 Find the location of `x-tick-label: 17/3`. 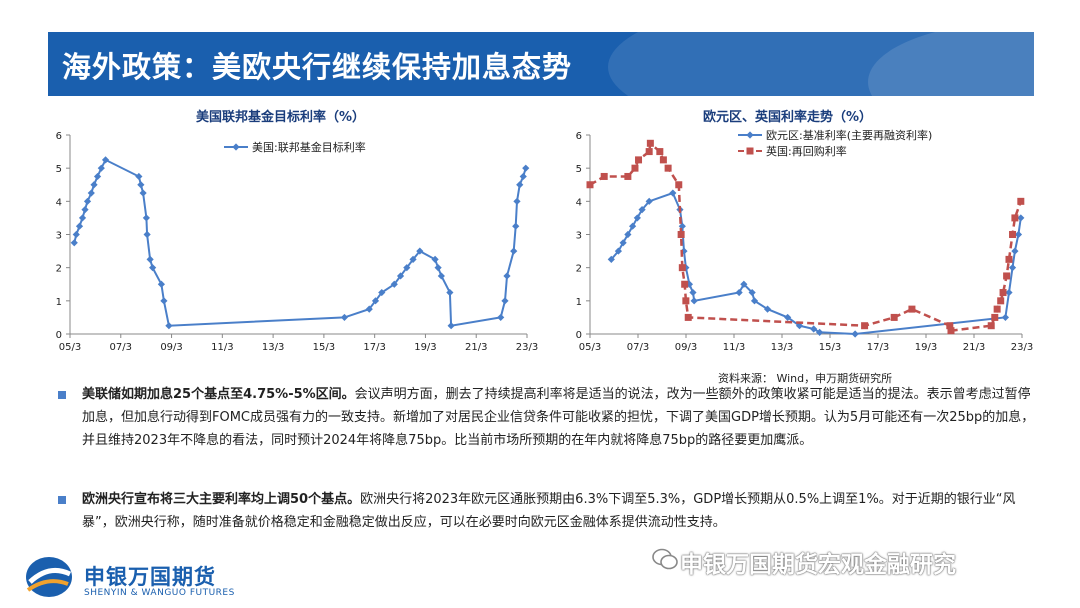

x-tick-label: 17/3 is located at coordinates (878, 347).